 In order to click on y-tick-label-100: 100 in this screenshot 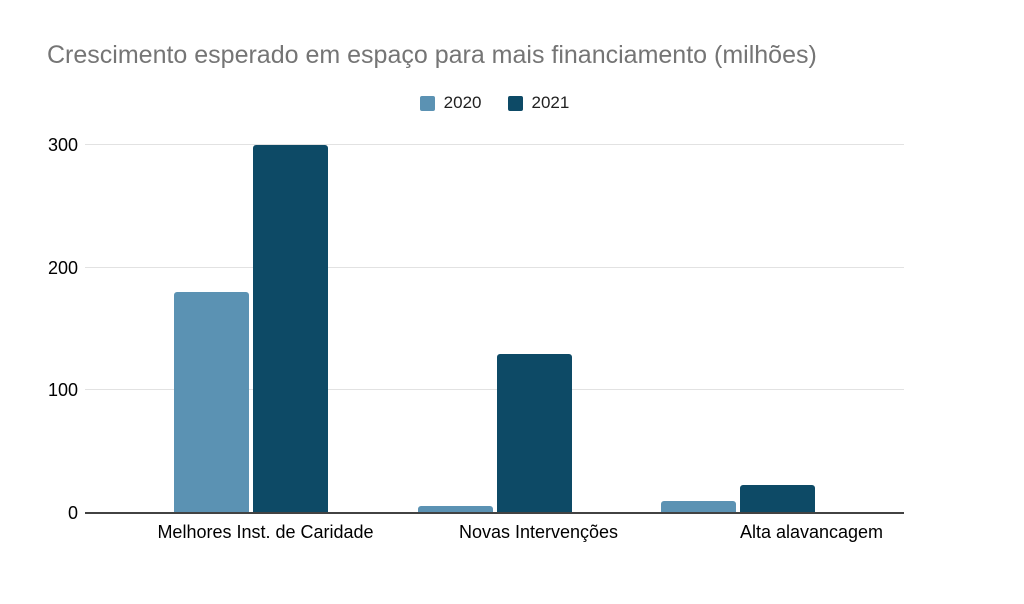, I will do `click(62, 390)`.